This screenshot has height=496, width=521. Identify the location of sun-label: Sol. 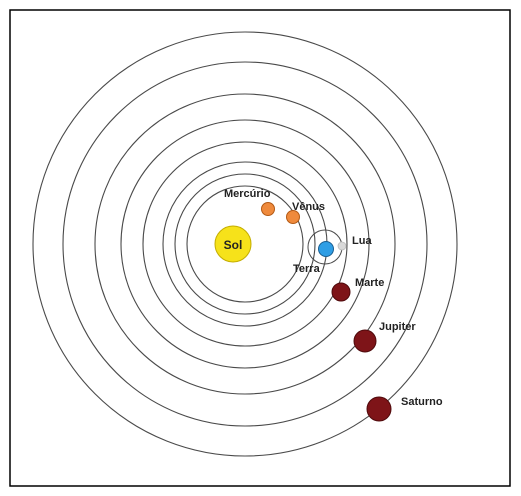
(233, 245).